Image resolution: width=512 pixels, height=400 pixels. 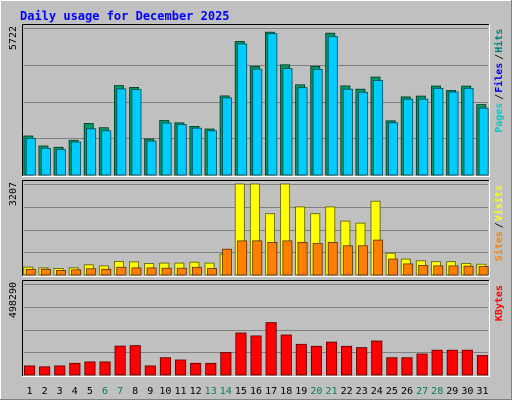 I want to click on chart-title: Daily usage for December 2025, so click(x=125, y=16).